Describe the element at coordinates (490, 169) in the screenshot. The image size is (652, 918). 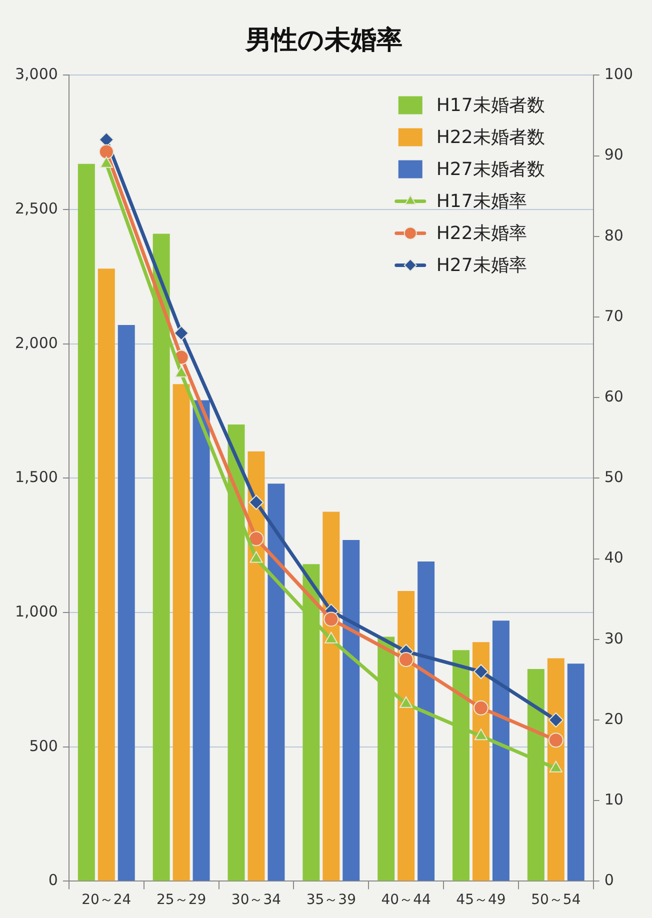
I see `legend-label: H27未婚者数` at that location.